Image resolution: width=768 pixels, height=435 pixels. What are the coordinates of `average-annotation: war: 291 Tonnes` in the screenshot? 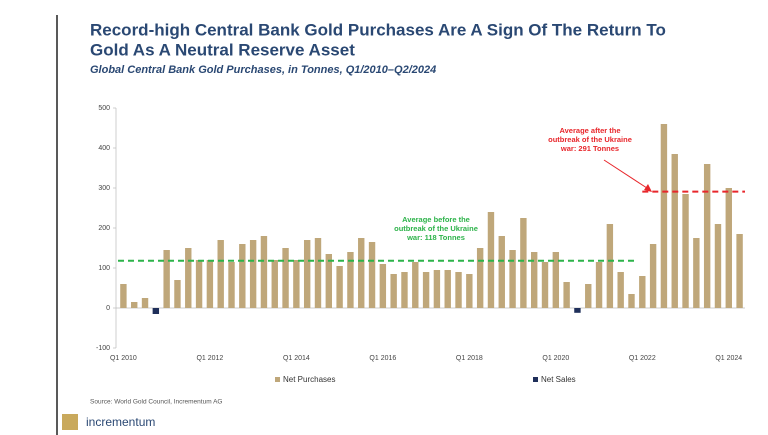 It's located at (589, 148).